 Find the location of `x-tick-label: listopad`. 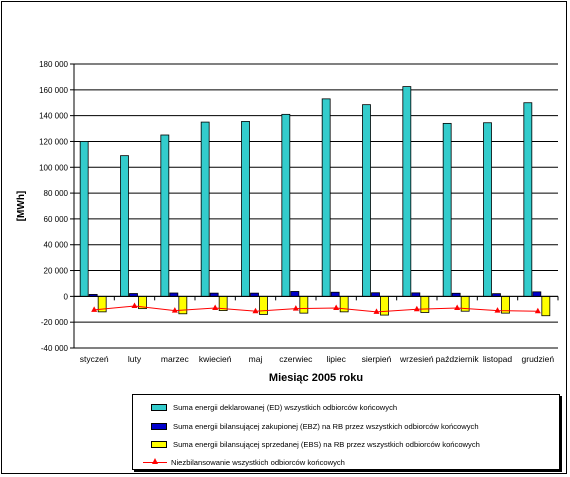

x-tick-label: listopad is located at coordinates (498, 359).